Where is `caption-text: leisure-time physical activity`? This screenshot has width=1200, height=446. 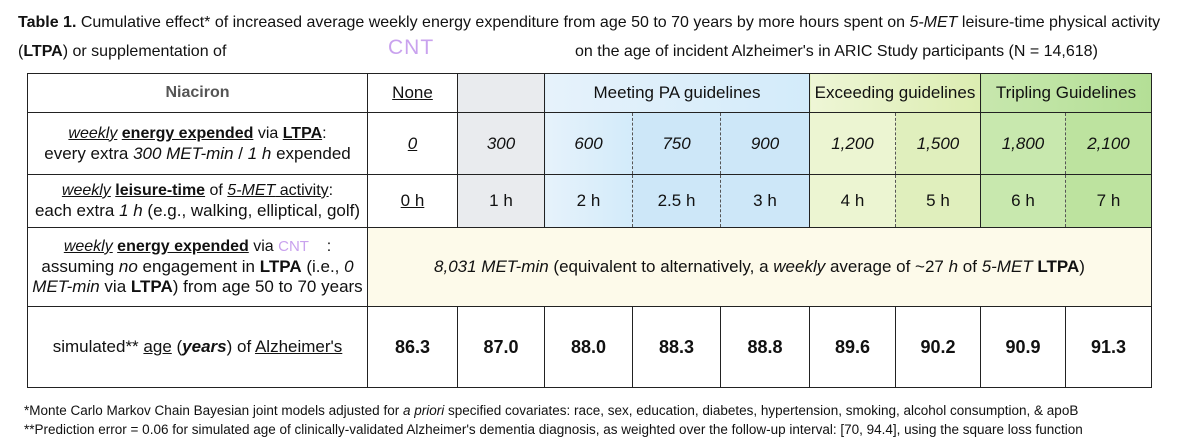 caption-text: leisure-time physical activity is located at coordinates (1059, 22).